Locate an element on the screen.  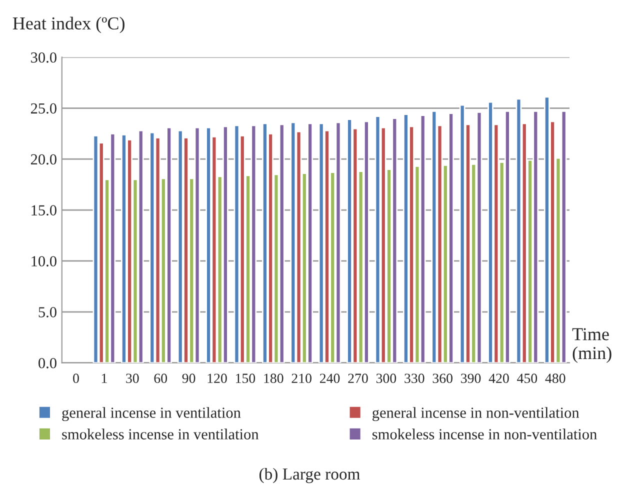
y-tick-label: 0.0 is located at coordinates (47, 363).